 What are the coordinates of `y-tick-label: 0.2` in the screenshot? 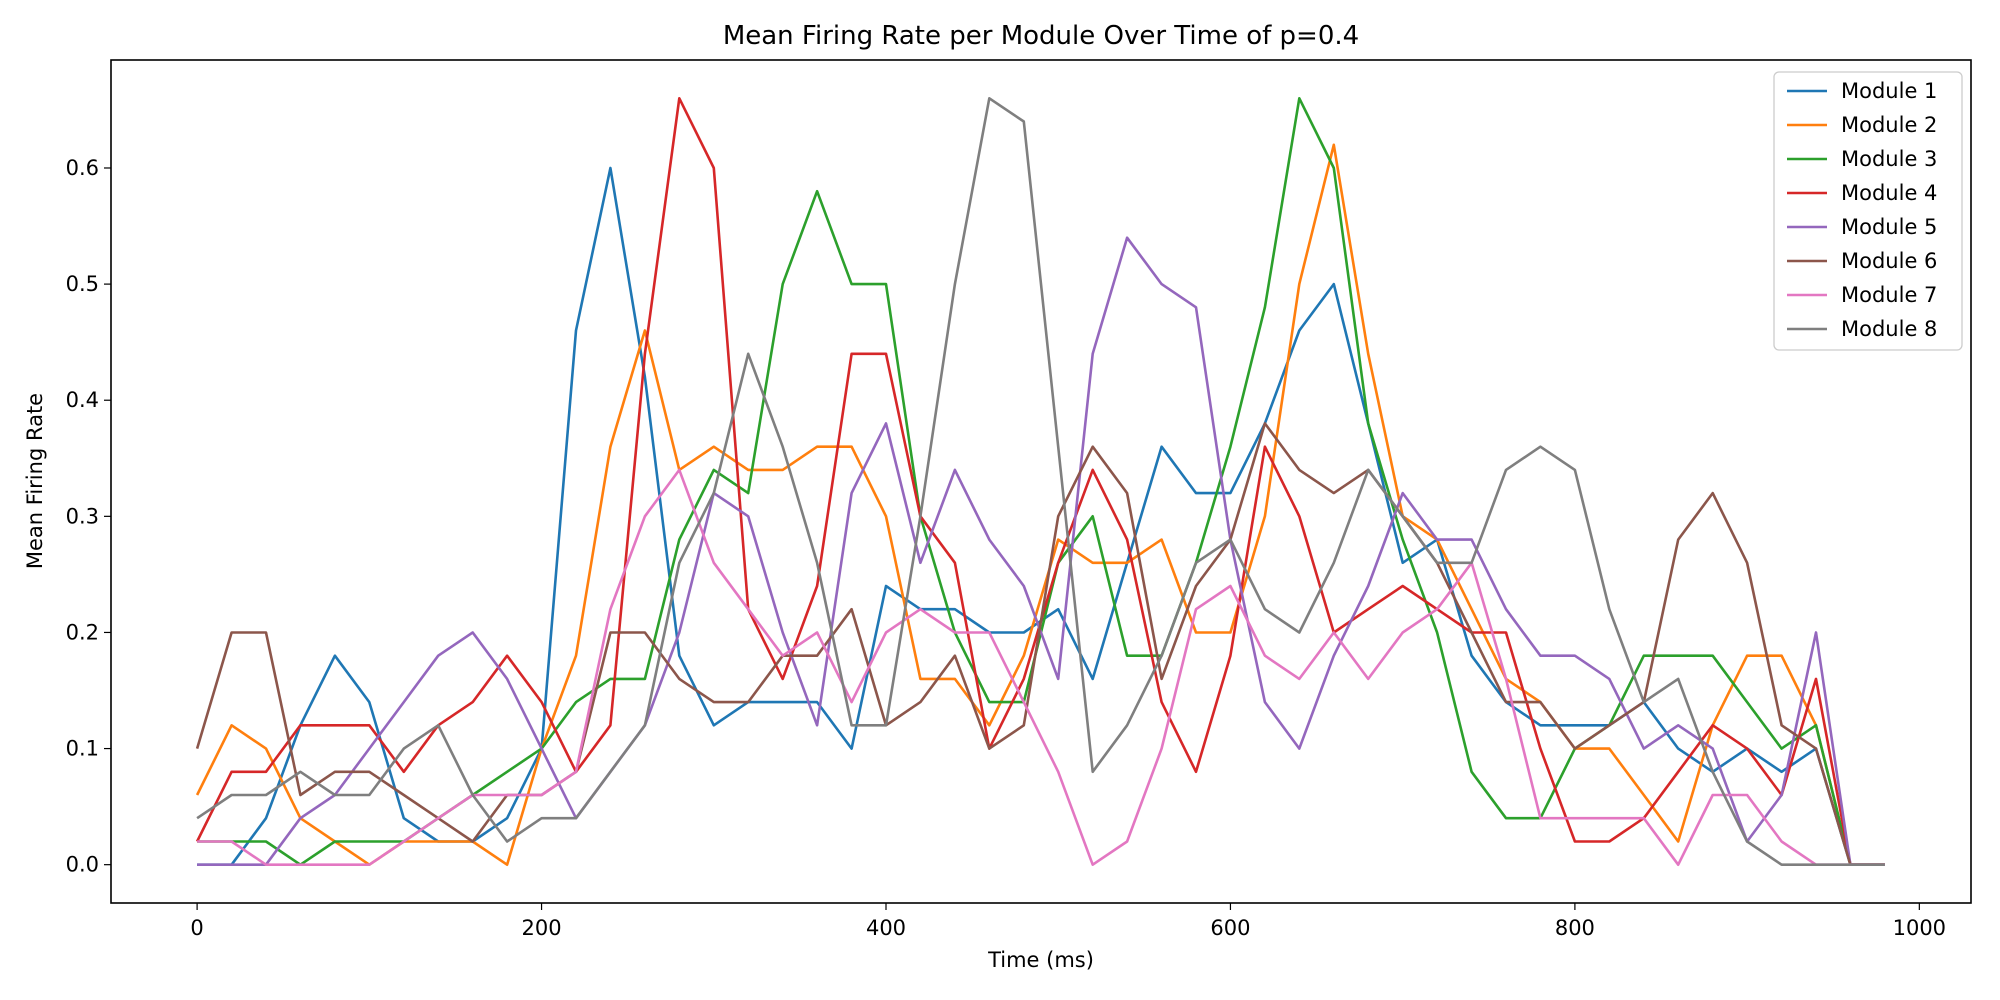 It's located at (82, 632).